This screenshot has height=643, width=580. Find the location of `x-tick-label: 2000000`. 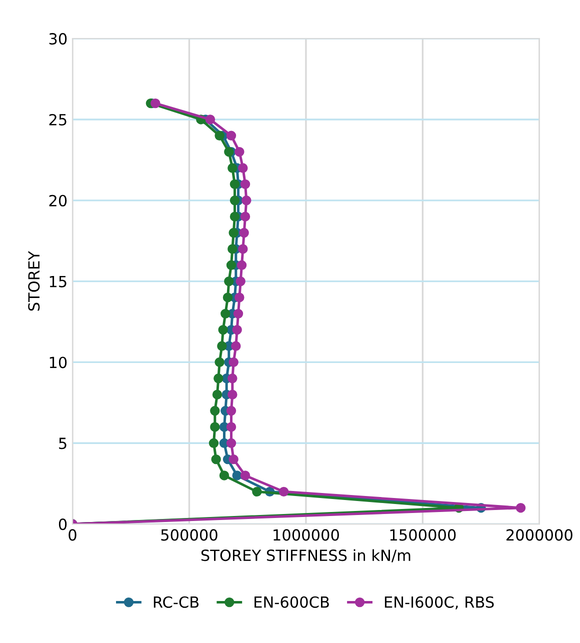

x-tick-label: 2000000 is located at coordinates (539, 535).